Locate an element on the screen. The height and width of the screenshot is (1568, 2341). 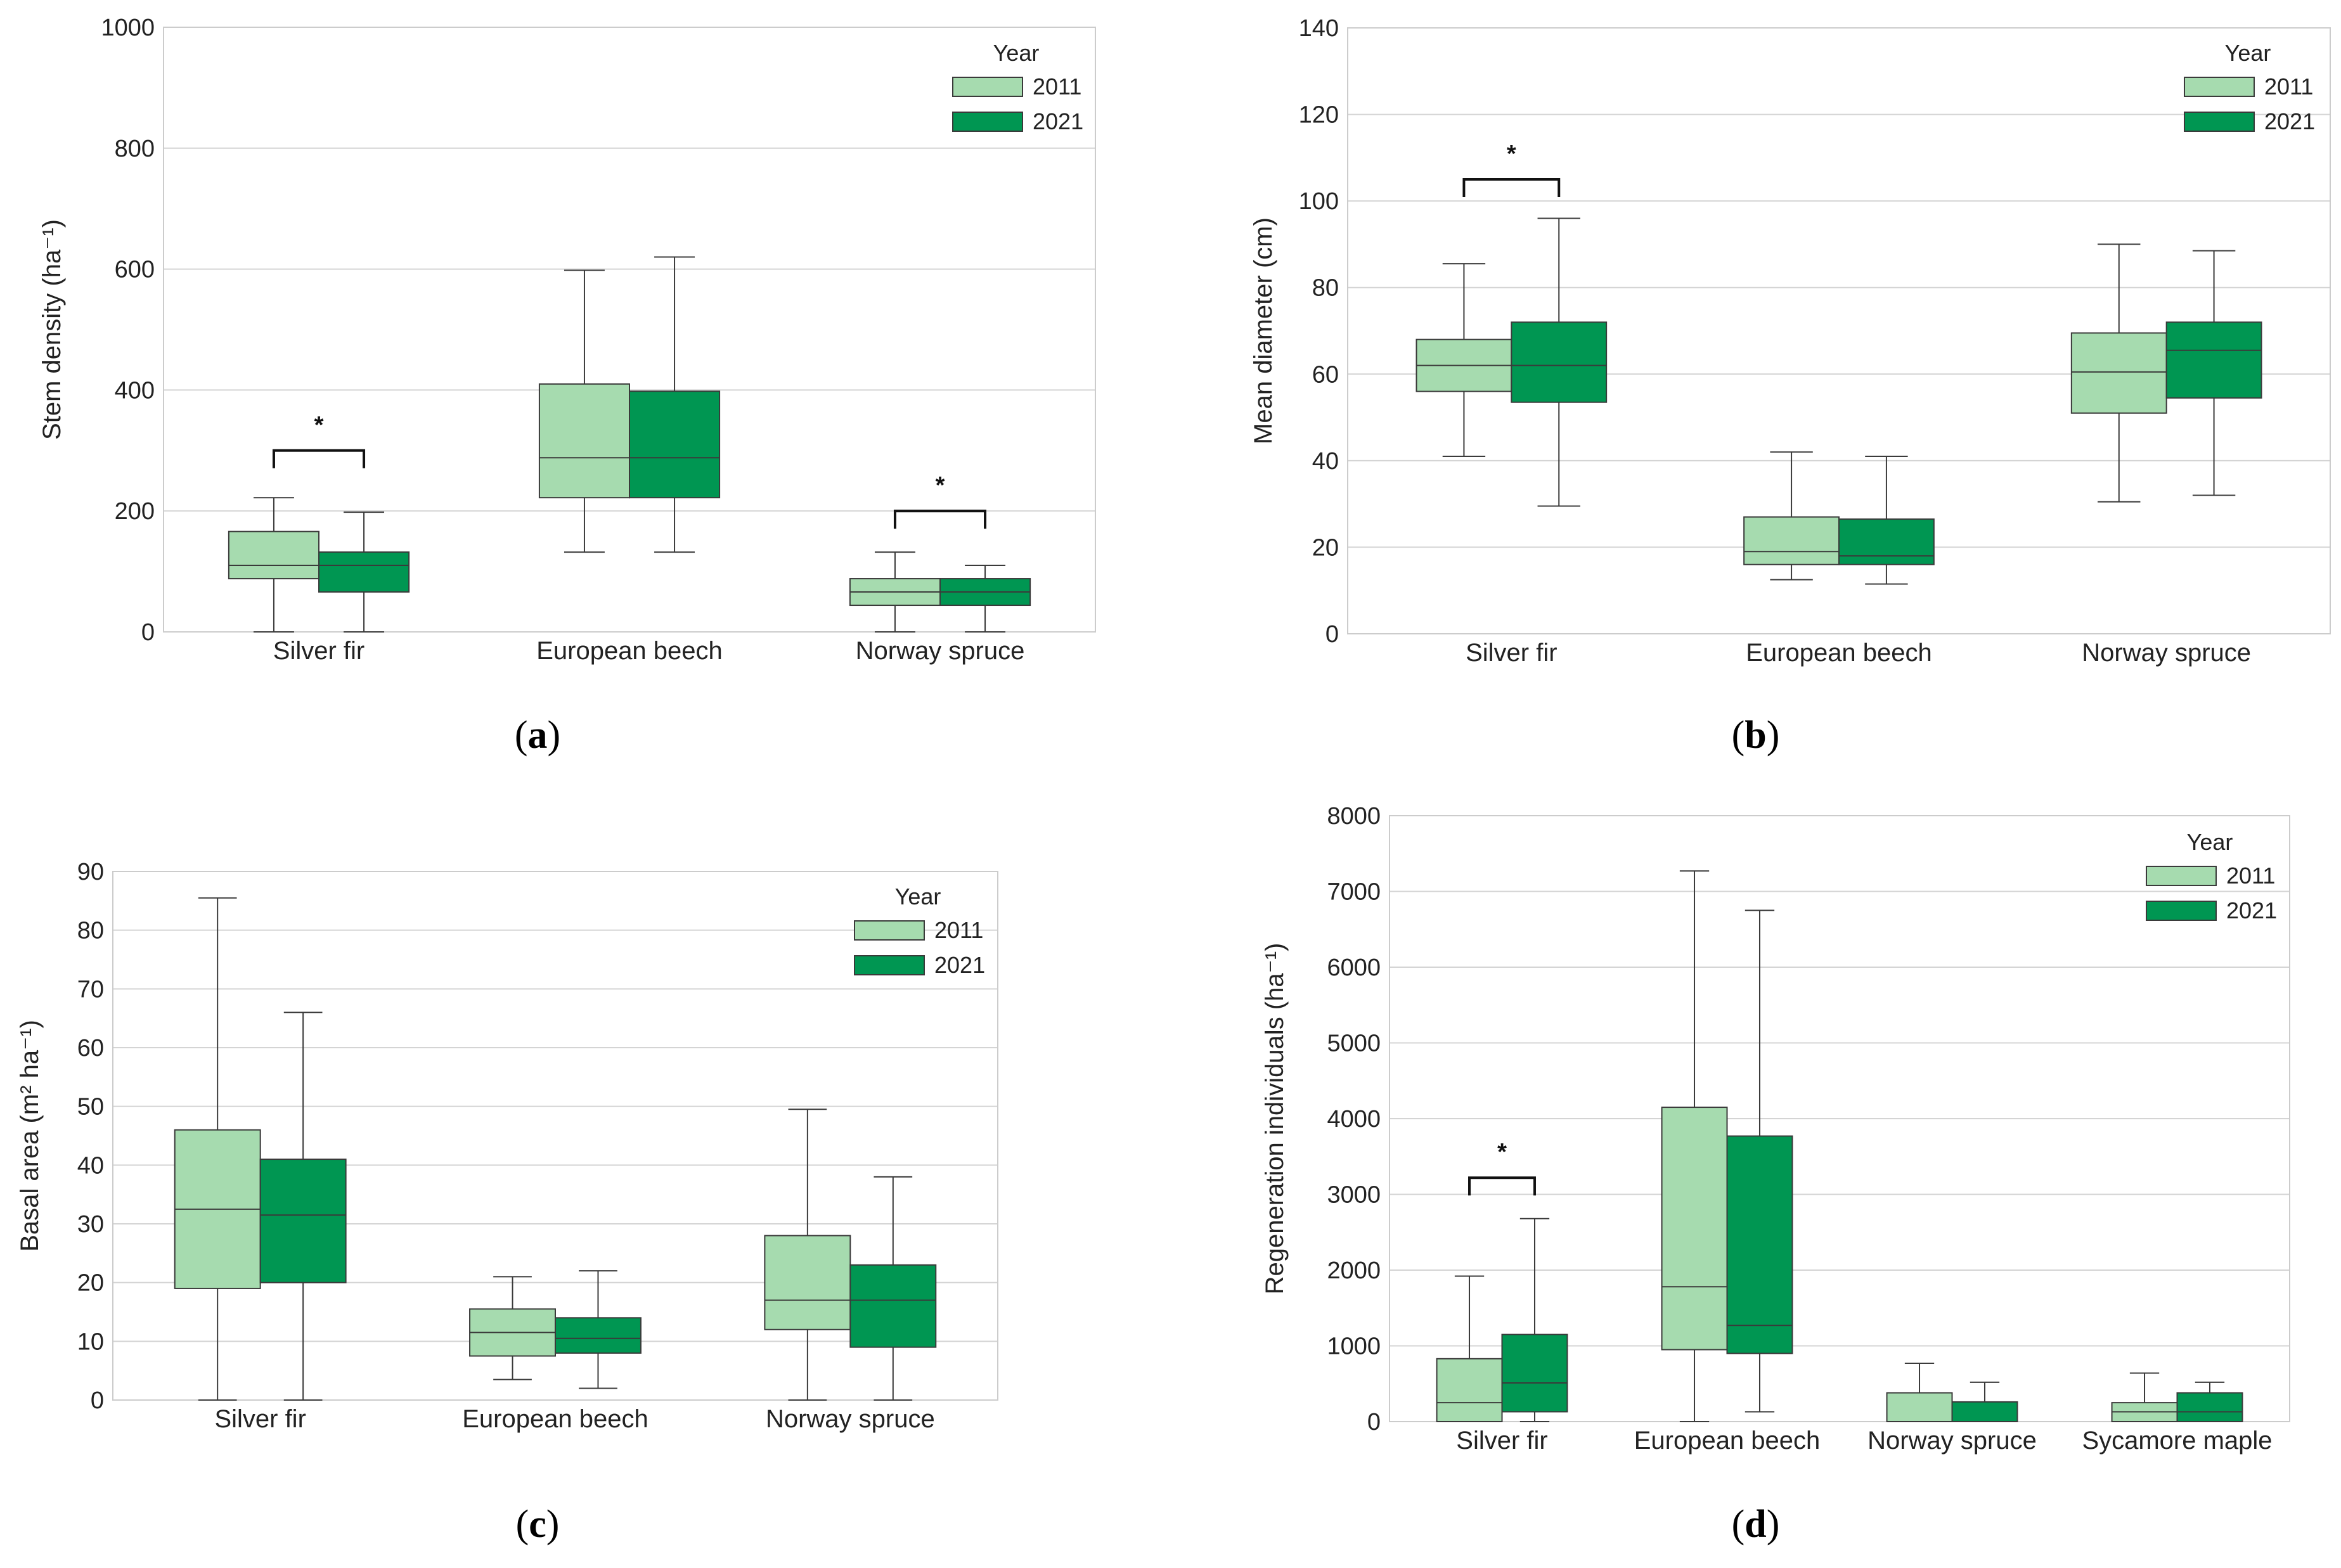
panel-caption-letter: b is located at coordinates (1755, 735).